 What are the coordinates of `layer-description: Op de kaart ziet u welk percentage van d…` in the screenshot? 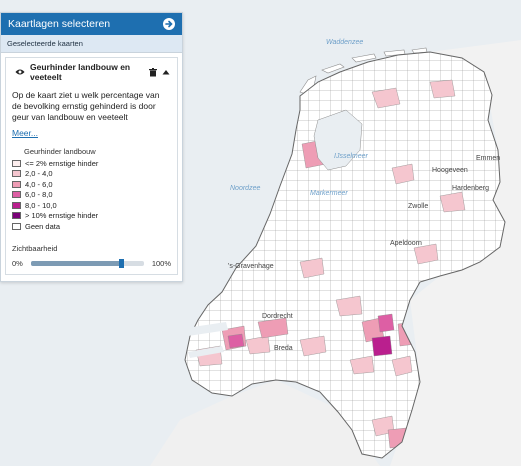 It's located at (86, 106).